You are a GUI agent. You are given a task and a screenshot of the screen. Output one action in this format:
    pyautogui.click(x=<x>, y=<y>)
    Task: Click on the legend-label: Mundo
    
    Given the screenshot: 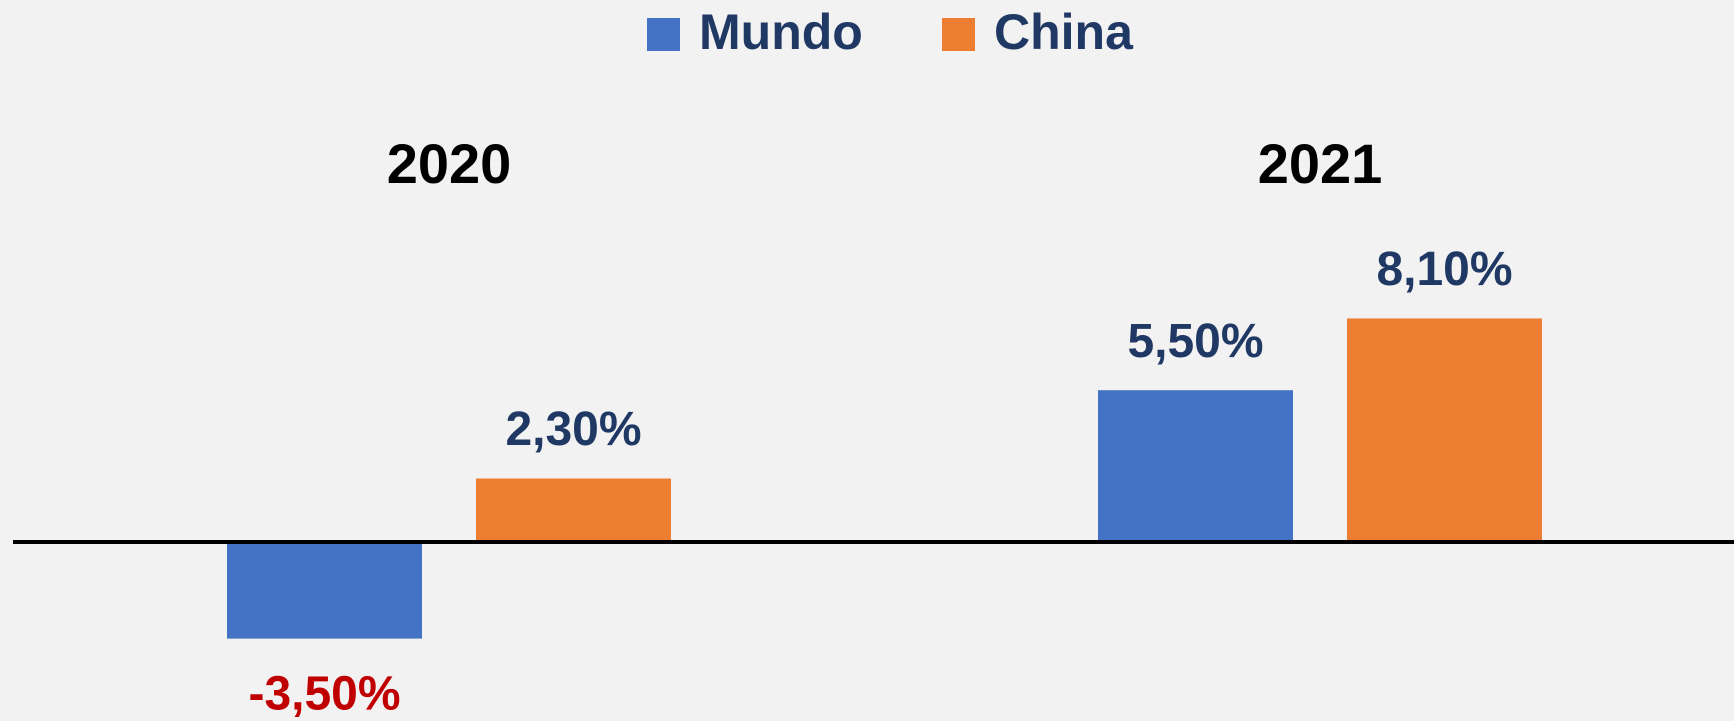 What is the action you would take?
    pyautogui.click(x=781, y=32)
    